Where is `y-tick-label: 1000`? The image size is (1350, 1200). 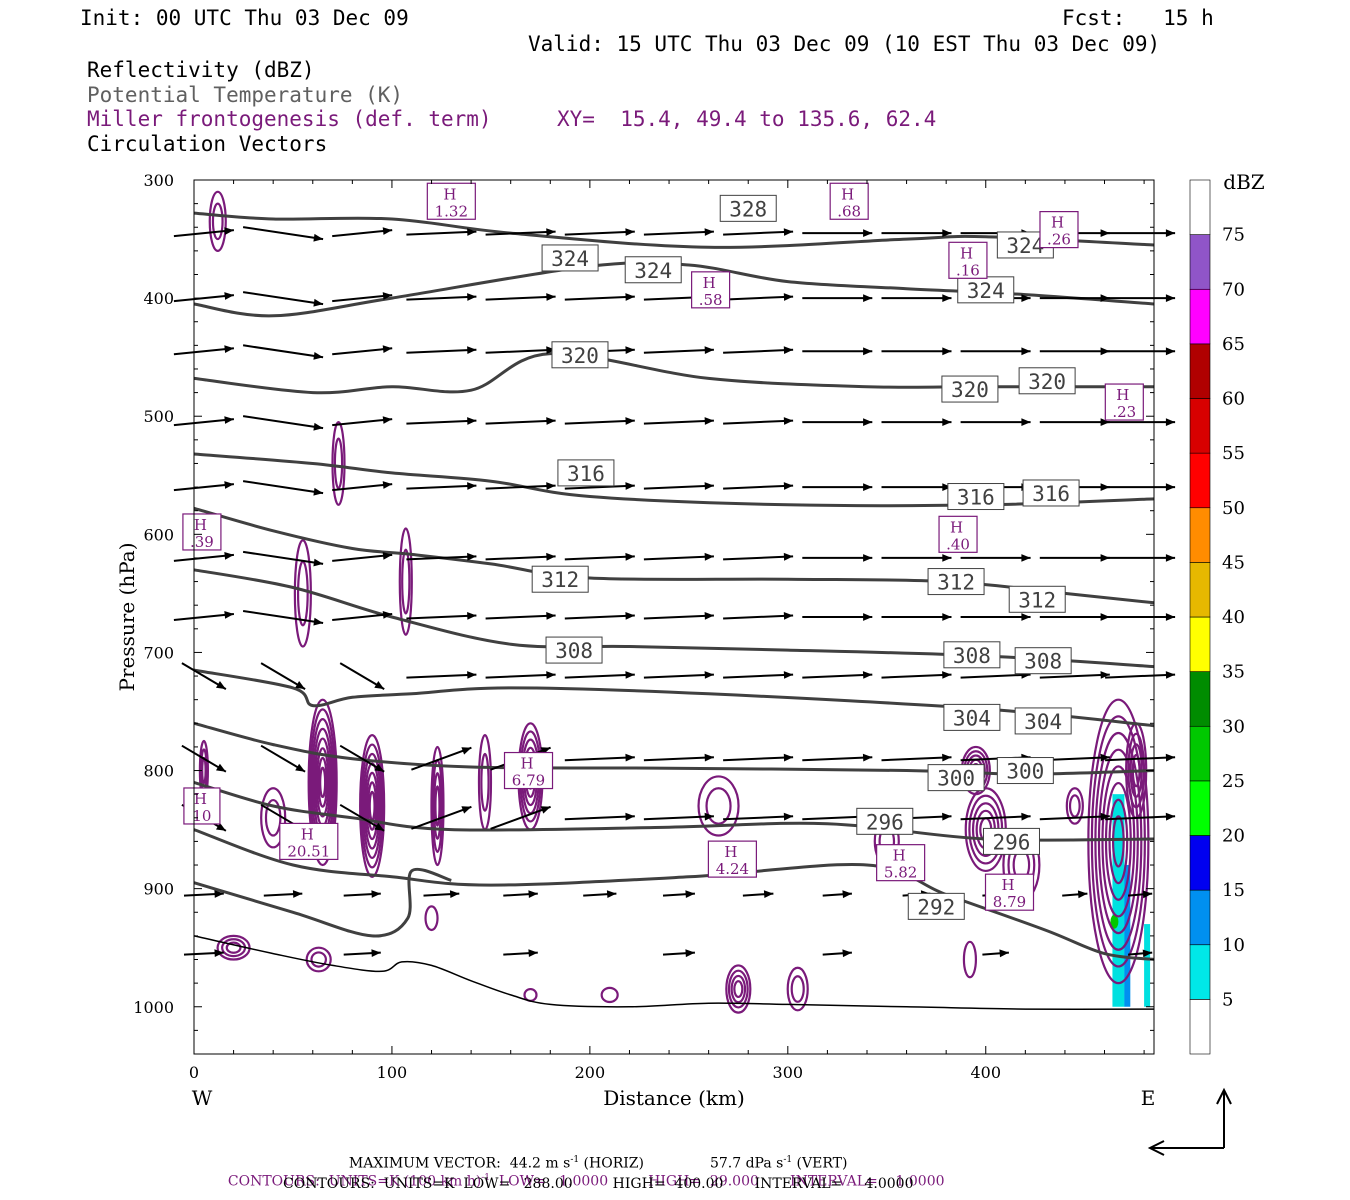 y-tick-label: 1000 is located at coordinates (153, 1007).